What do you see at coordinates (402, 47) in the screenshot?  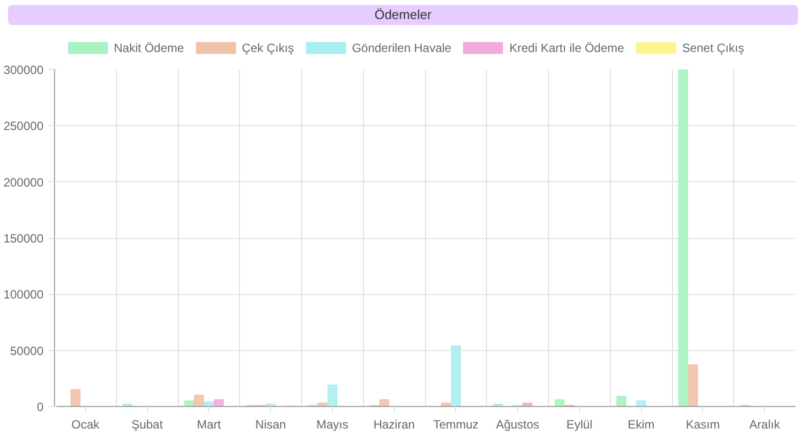 I see `legend-label: Gönderilen Havale` at bounding box center [402, 47].